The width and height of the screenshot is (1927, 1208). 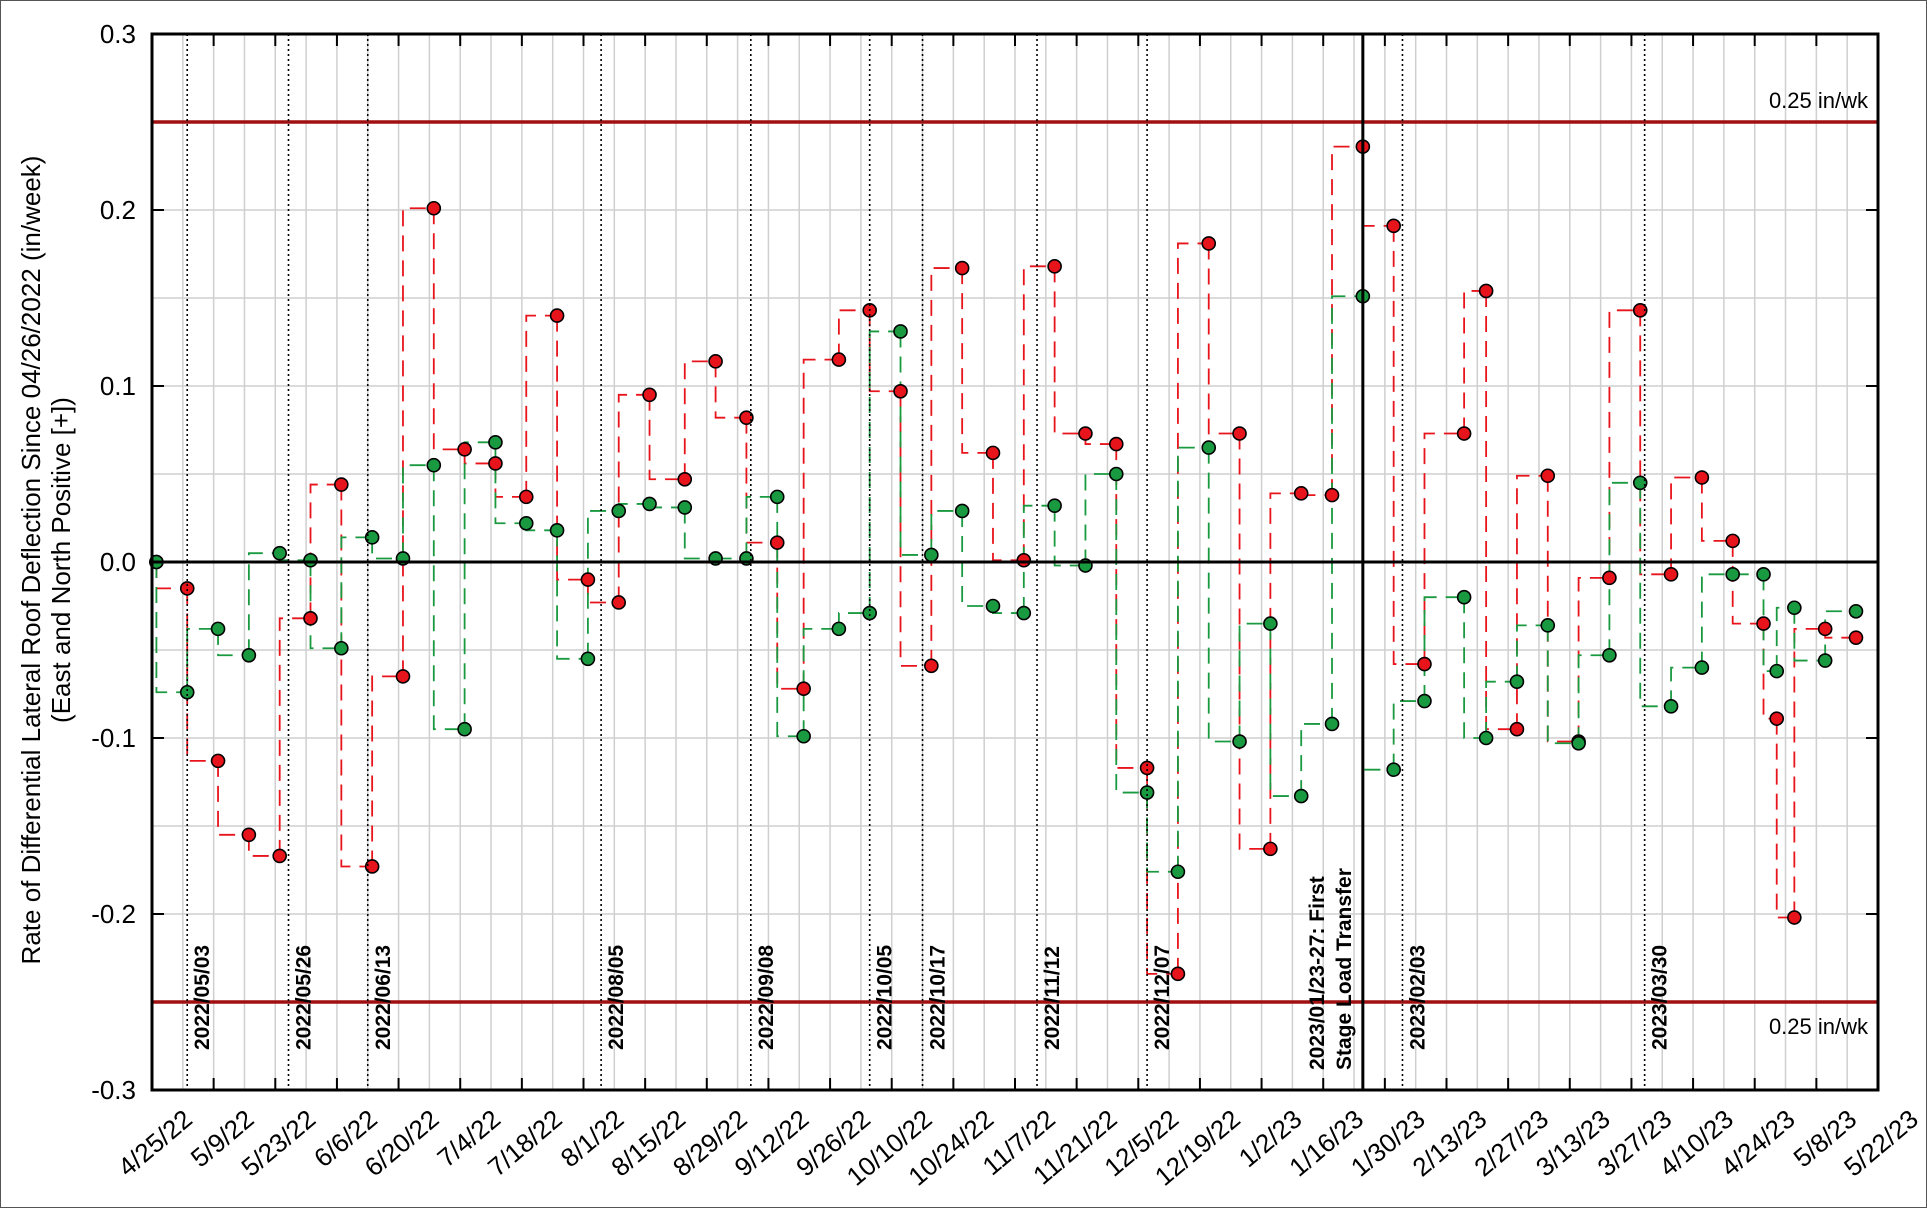 I want to click on y-tick-label: 0.1, so click(x=118, y=386).